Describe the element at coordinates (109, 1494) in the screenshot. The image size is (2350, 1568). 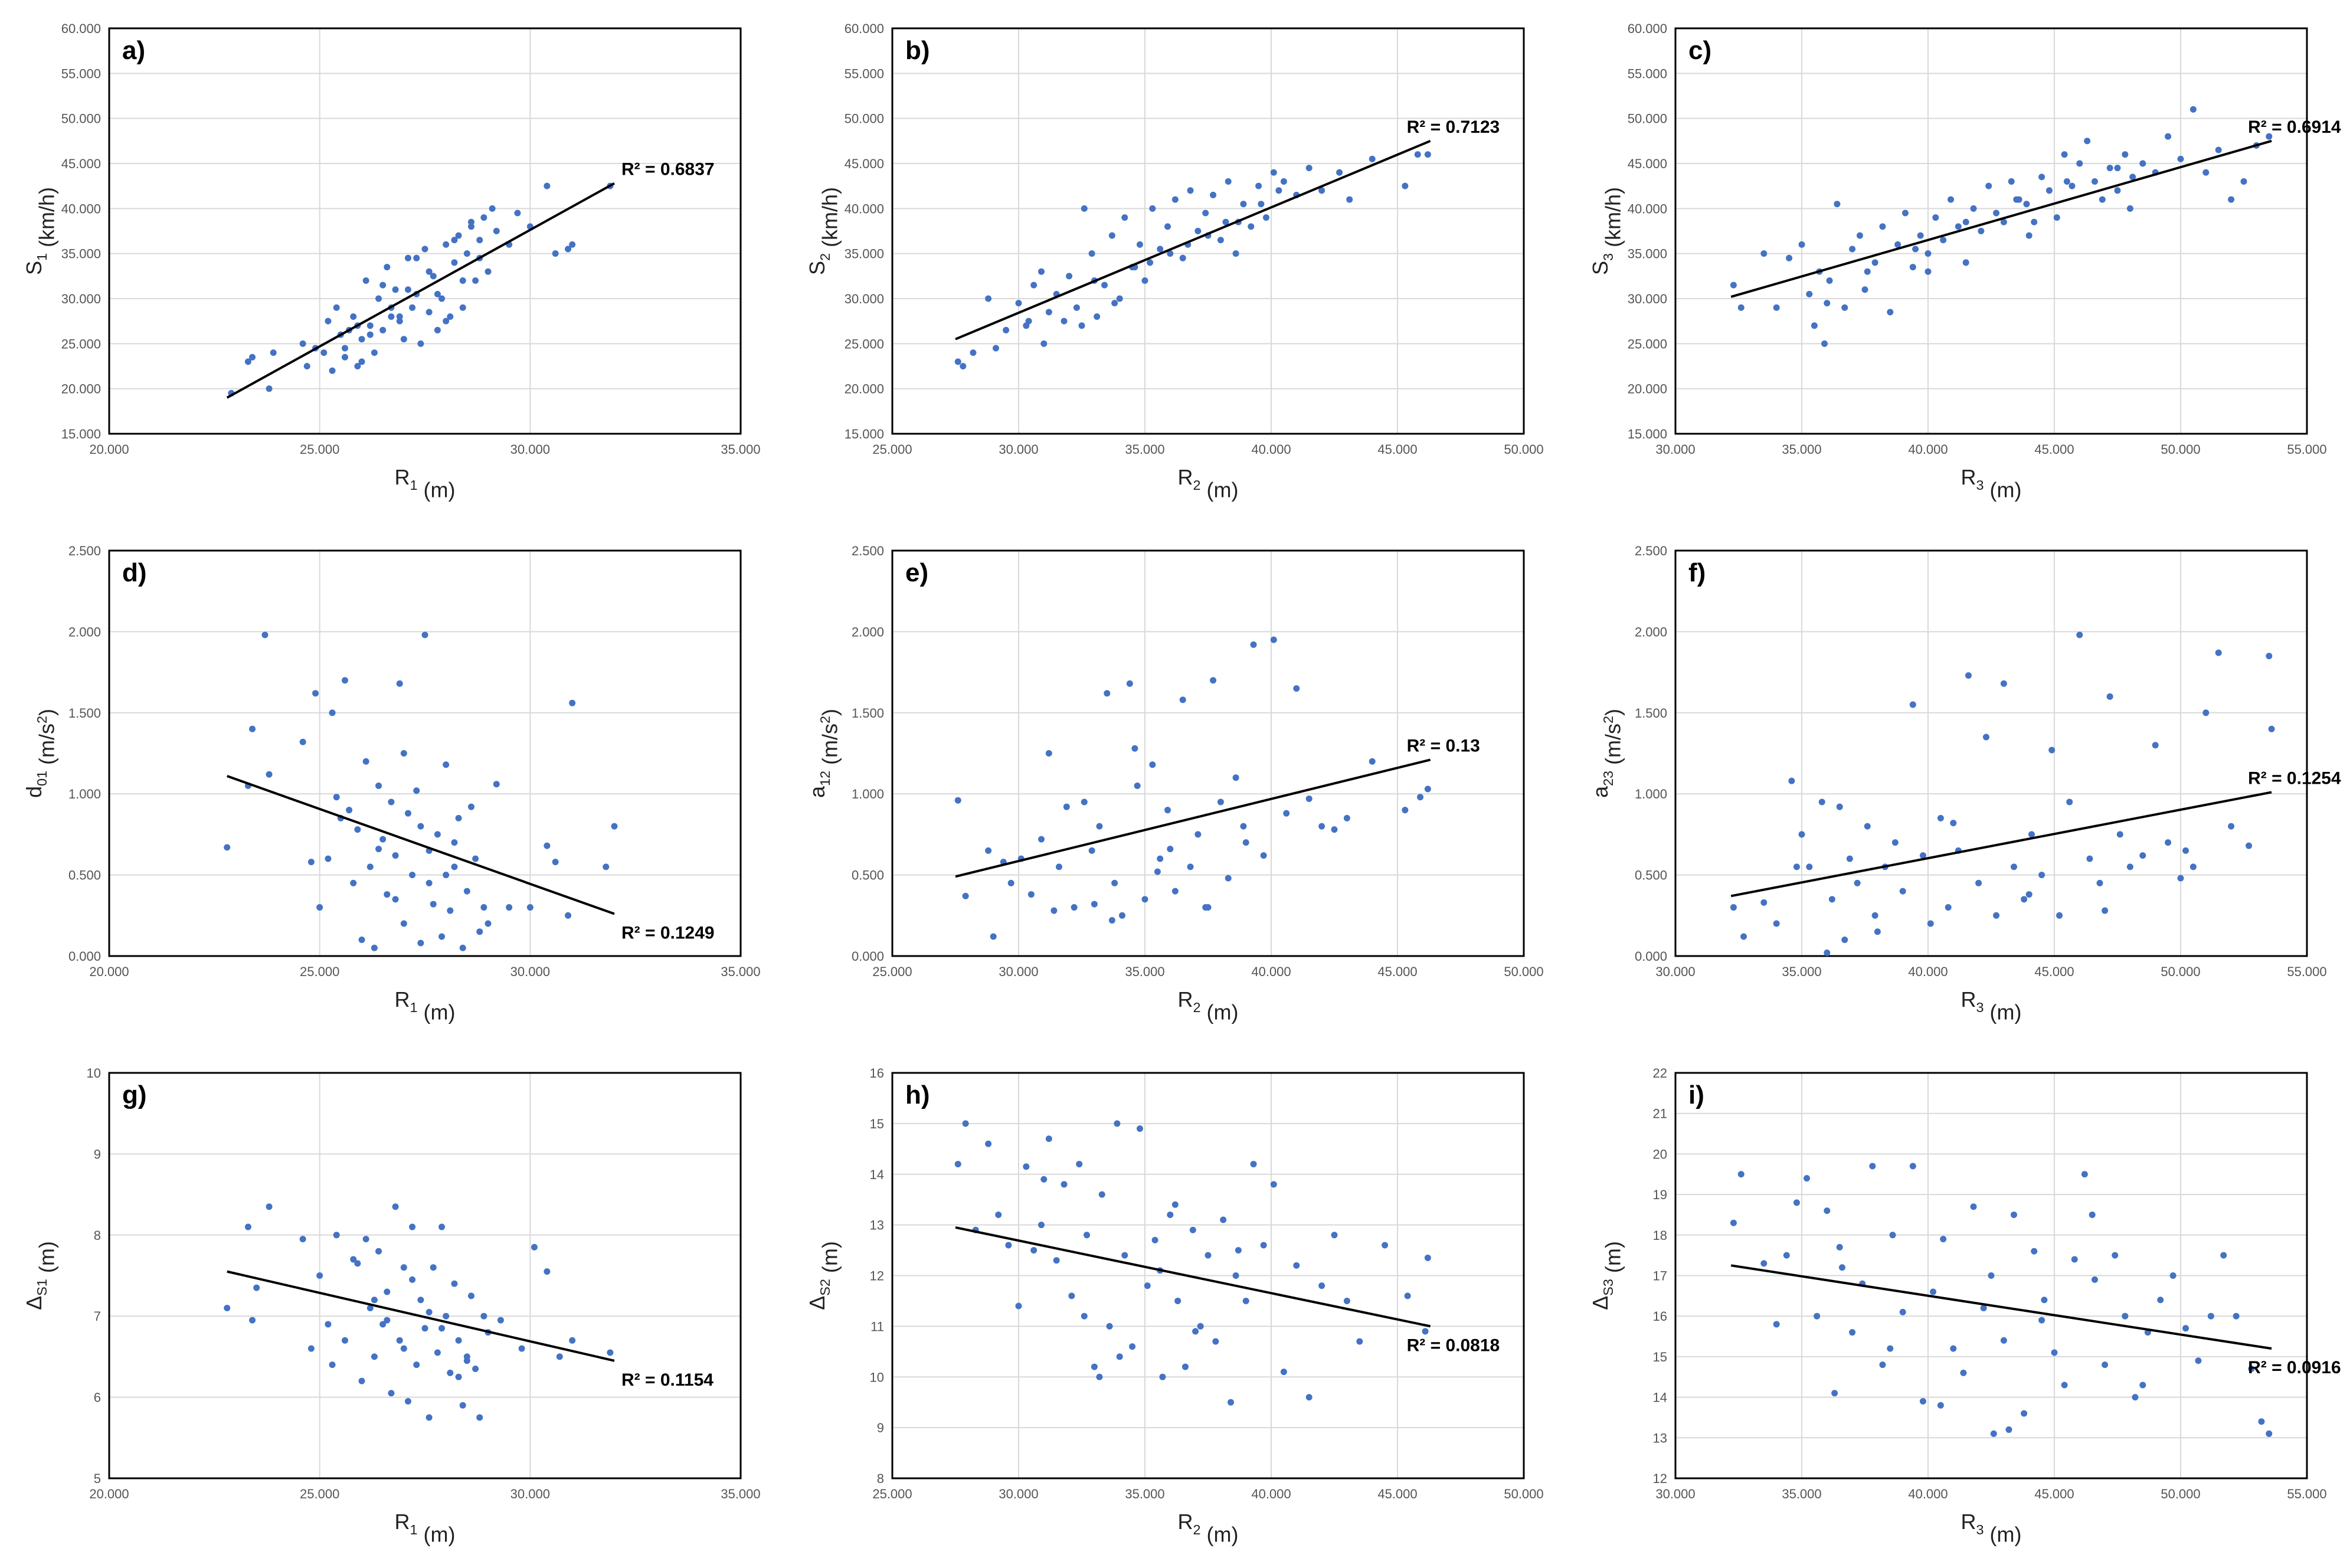
I see `x-tick-label: 20.000` at that location.